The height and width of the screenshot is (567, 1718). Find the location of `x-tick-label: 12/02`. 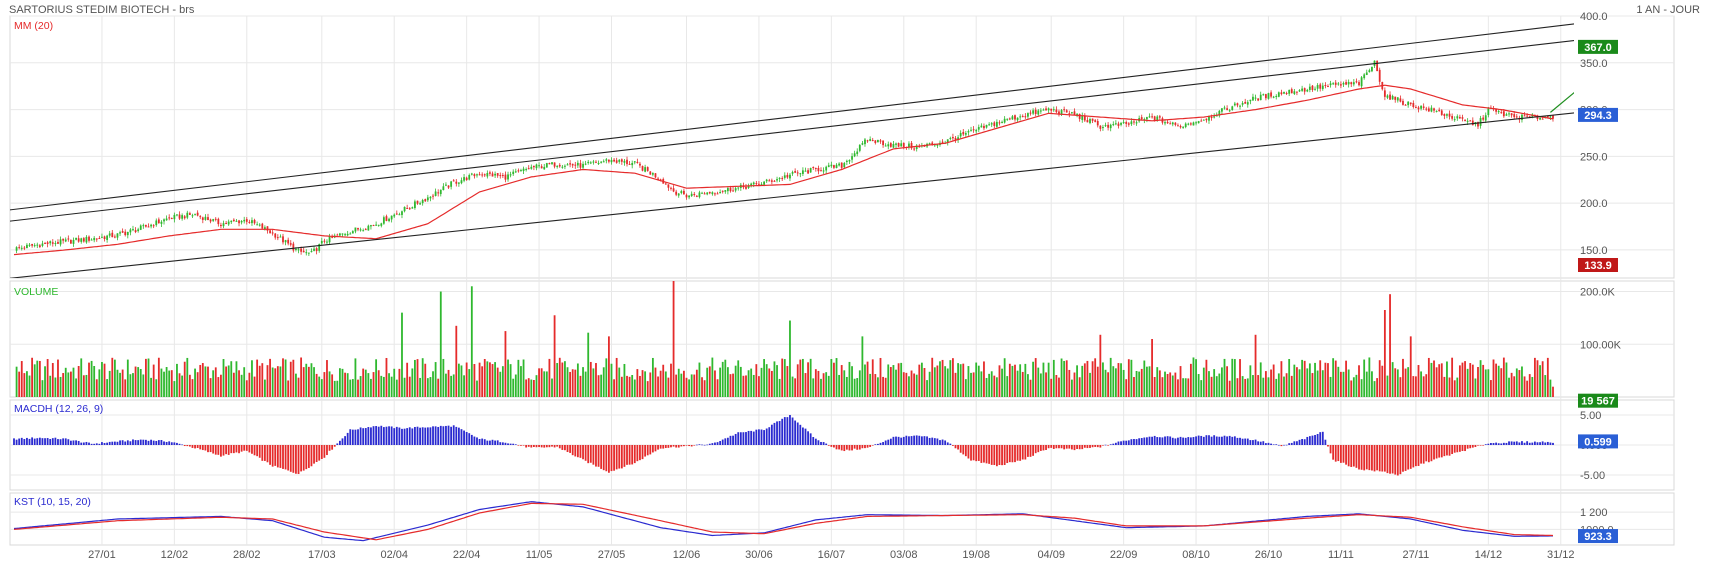

x-tick-label: 12/02 is located at coordinates (175, 555).